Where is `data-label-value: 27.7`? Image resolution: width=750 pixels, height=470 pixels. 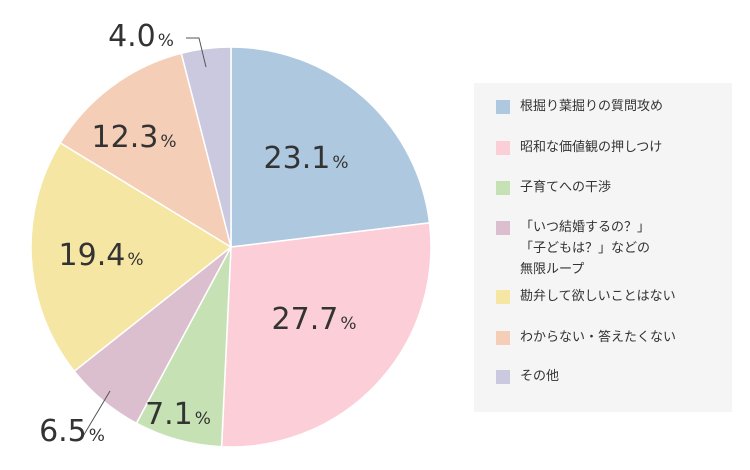
data-label-value: 27.7 is located at coordinates (305, 319).